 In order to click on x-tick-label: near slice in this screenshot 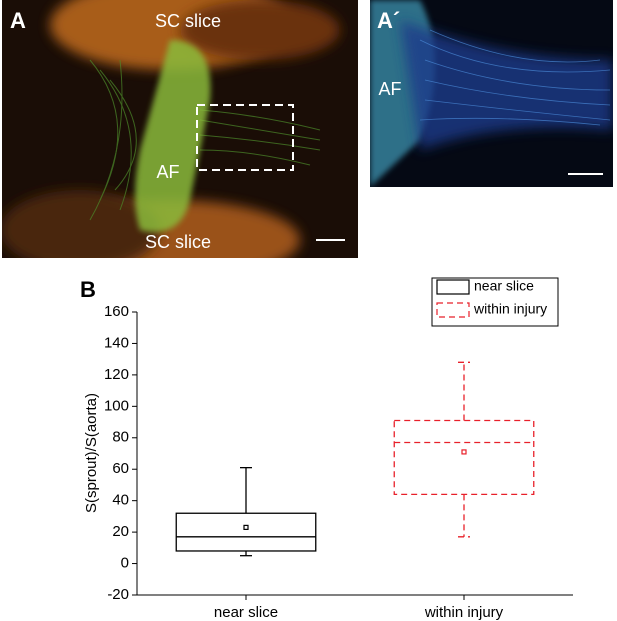, I will do `click(246, 612)`.